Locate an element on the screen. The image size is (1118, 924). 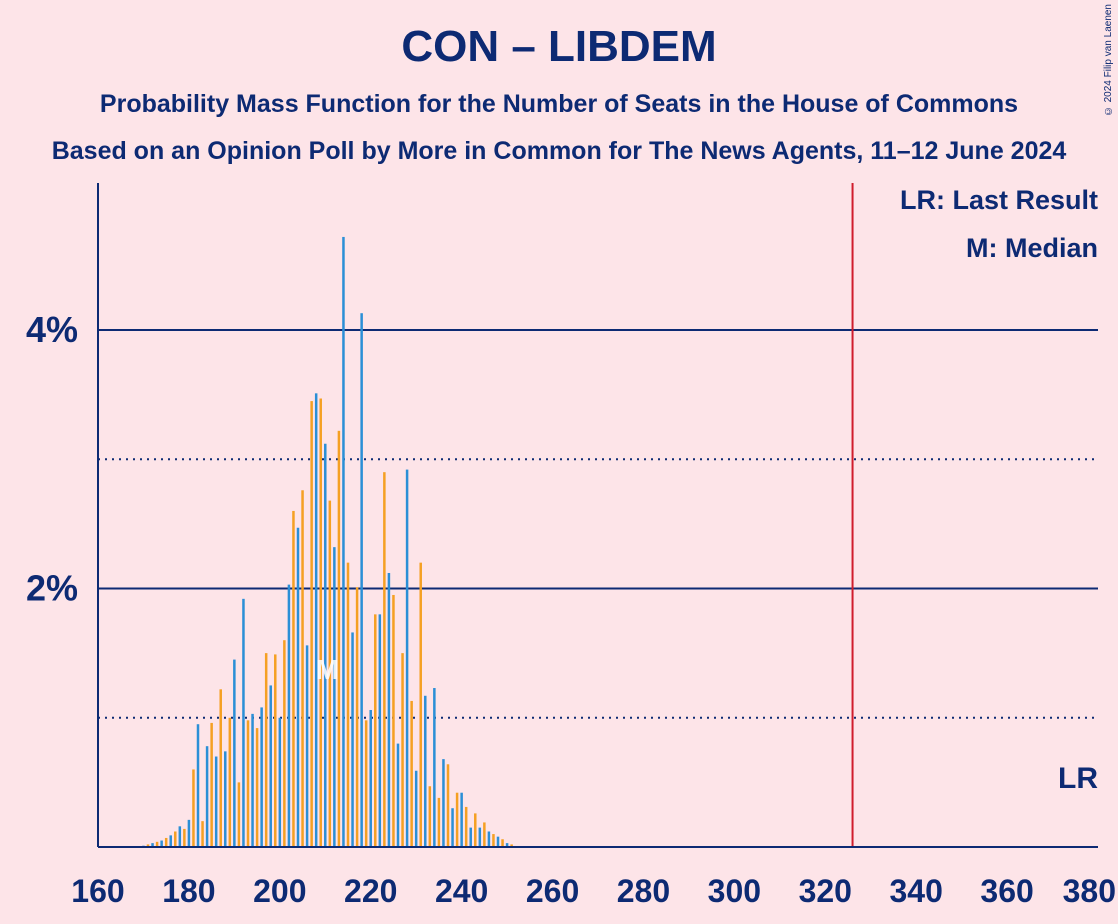
median-marker: M is located at coordinates (327, 669).